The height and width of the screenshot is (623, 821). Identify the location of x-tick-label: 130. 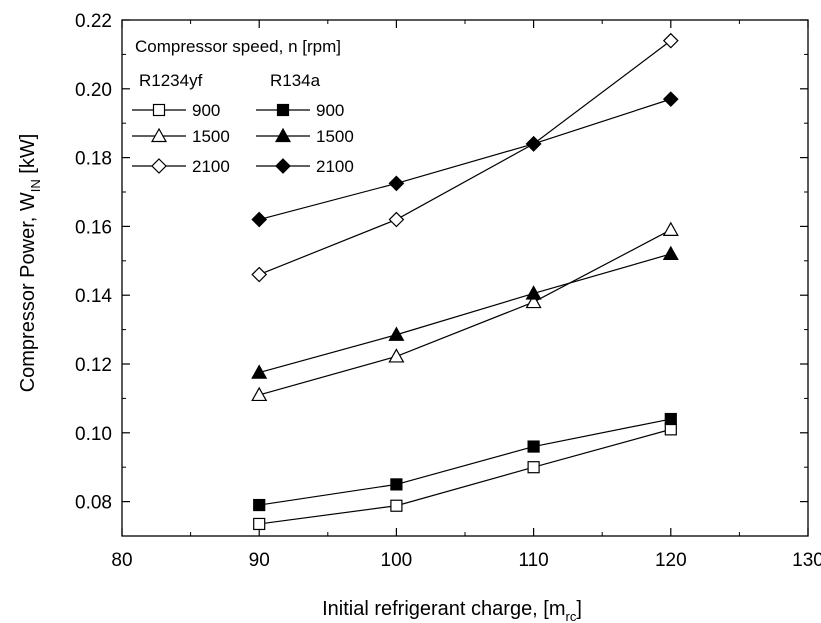
(806, 560).